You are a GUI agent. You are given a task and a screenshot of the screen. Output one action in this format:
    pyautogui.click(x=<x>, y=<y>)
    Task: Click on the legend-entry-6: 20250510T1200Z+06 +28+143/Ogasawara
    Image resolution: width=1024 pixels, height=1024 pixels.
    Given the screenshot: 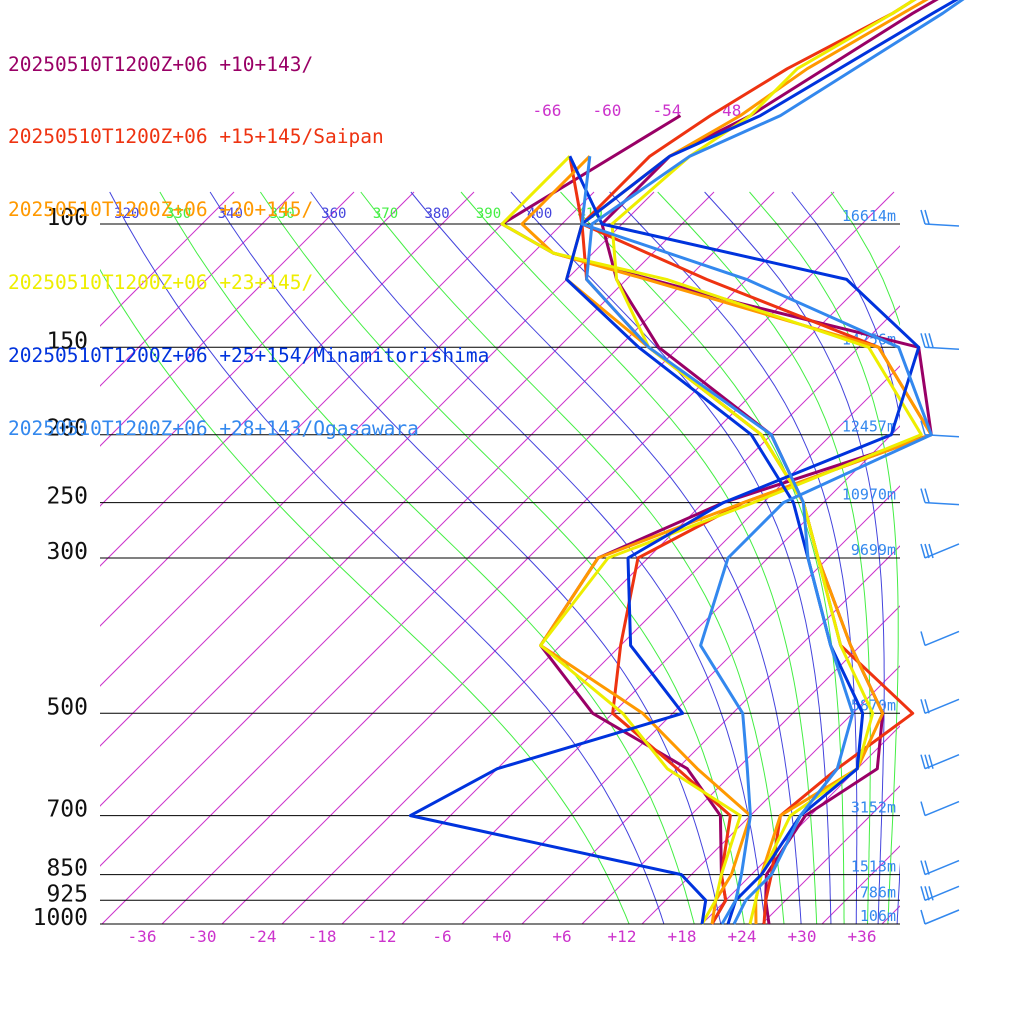 What is the action you would take?
    pyautogui.click(x=213, y=429)
    